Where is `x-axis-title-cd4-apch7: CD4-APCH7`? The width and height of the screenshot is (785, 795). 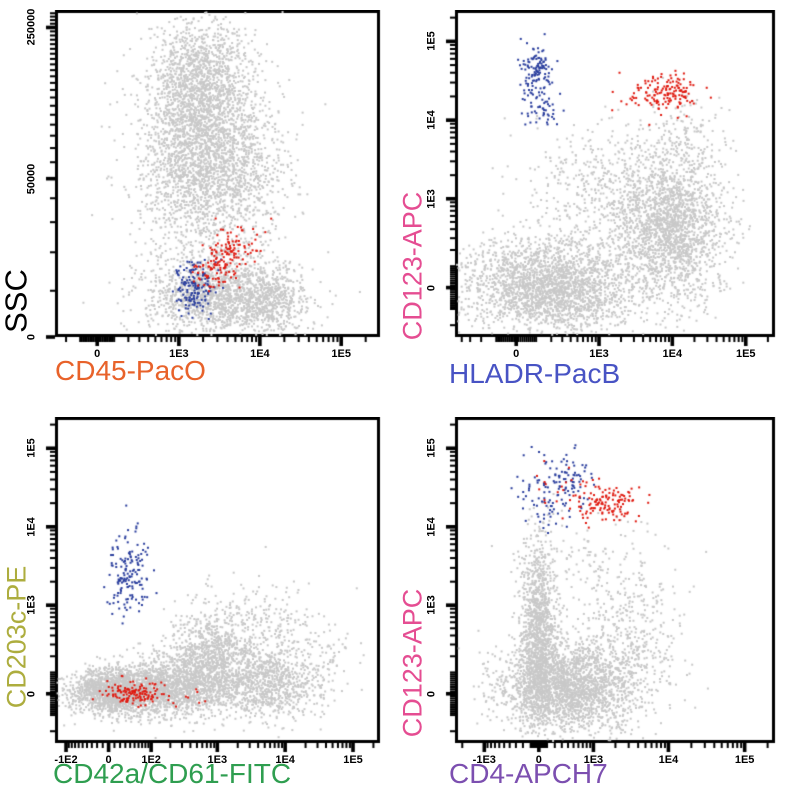 x-axis-title-cd4-apch7: CD4-APCH7 is located at coordinates (528, 773).